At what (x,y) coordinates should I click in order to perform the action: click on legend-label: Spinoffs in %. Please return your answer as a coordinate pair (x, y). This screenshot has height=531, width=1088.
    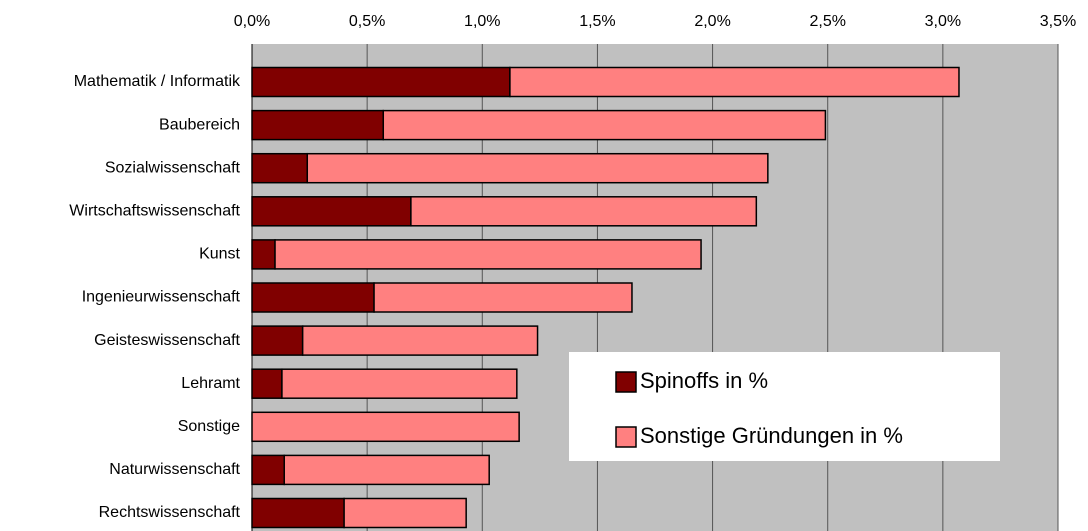
    Looking at the image, I should click on (704, 380).